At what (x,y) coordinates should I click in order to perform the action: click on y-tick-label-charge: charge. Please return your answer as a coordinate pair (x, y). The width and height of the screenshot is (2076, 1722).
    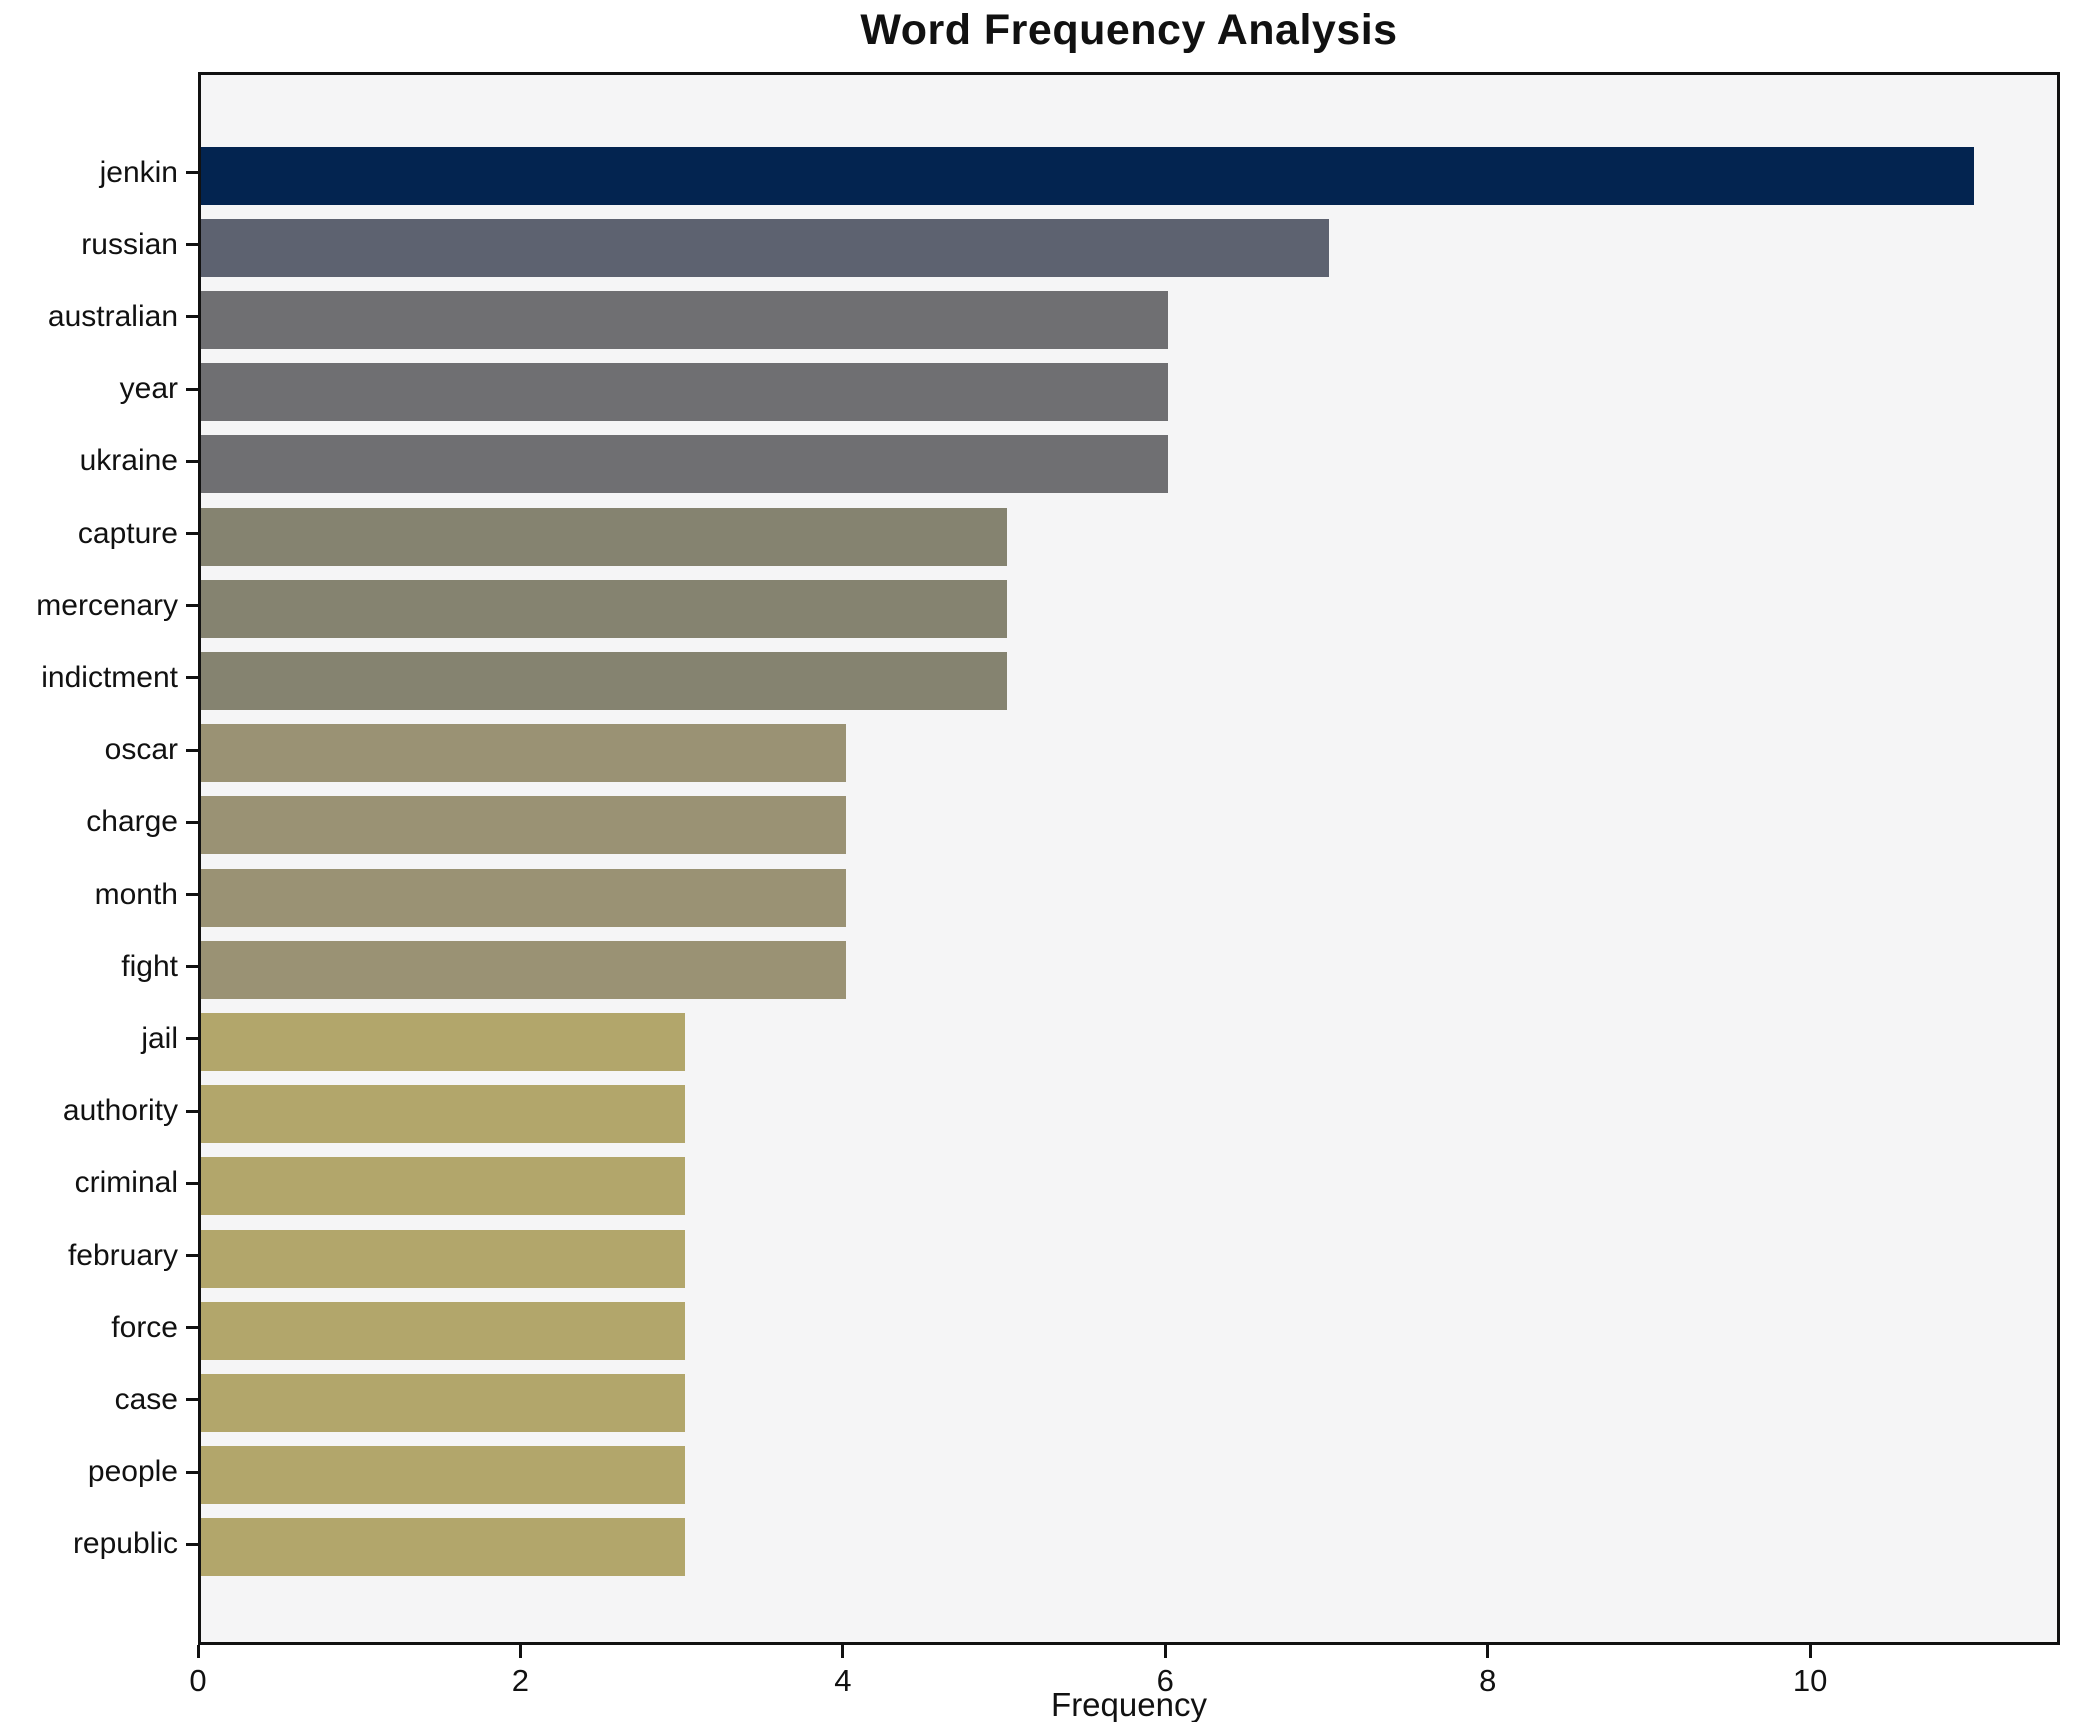
    Looking at the image, I should click on (132, 822).